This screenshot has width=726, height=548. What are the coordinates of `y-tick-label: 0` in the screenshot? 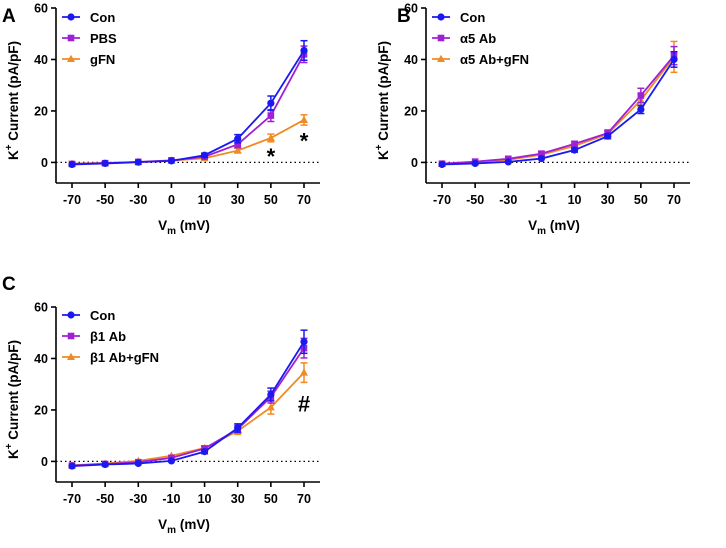 It's located at (44, 462).